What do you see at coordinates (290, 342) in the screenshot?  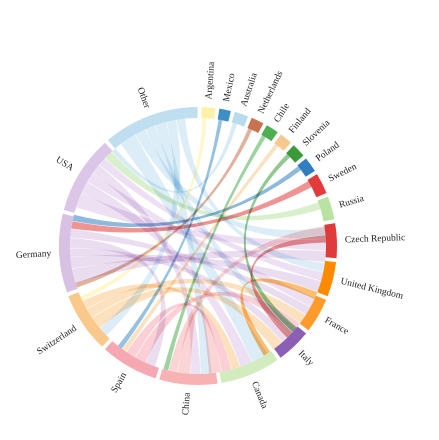 I see `arc-italy` at bounding box center [290, 342].